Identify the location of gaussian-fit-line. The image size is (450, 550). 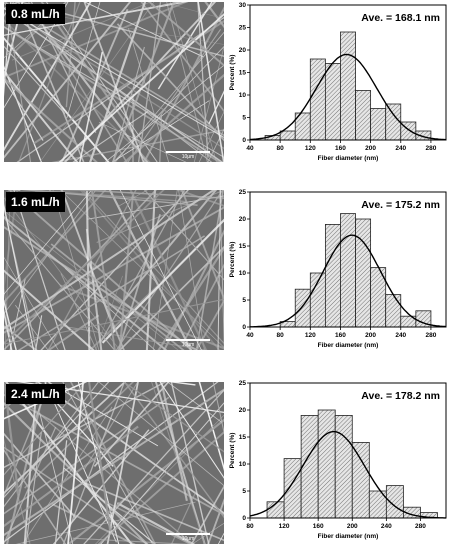
(348, 281).